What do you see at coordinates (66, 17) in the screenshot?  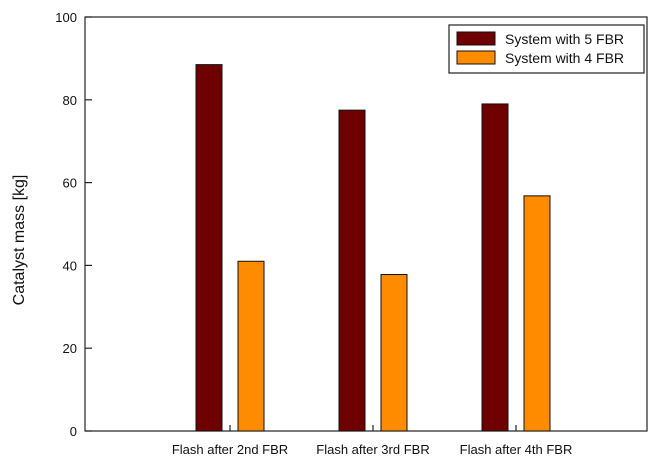 I see `y-tick-label: 100` at bounding box center [66, 17].